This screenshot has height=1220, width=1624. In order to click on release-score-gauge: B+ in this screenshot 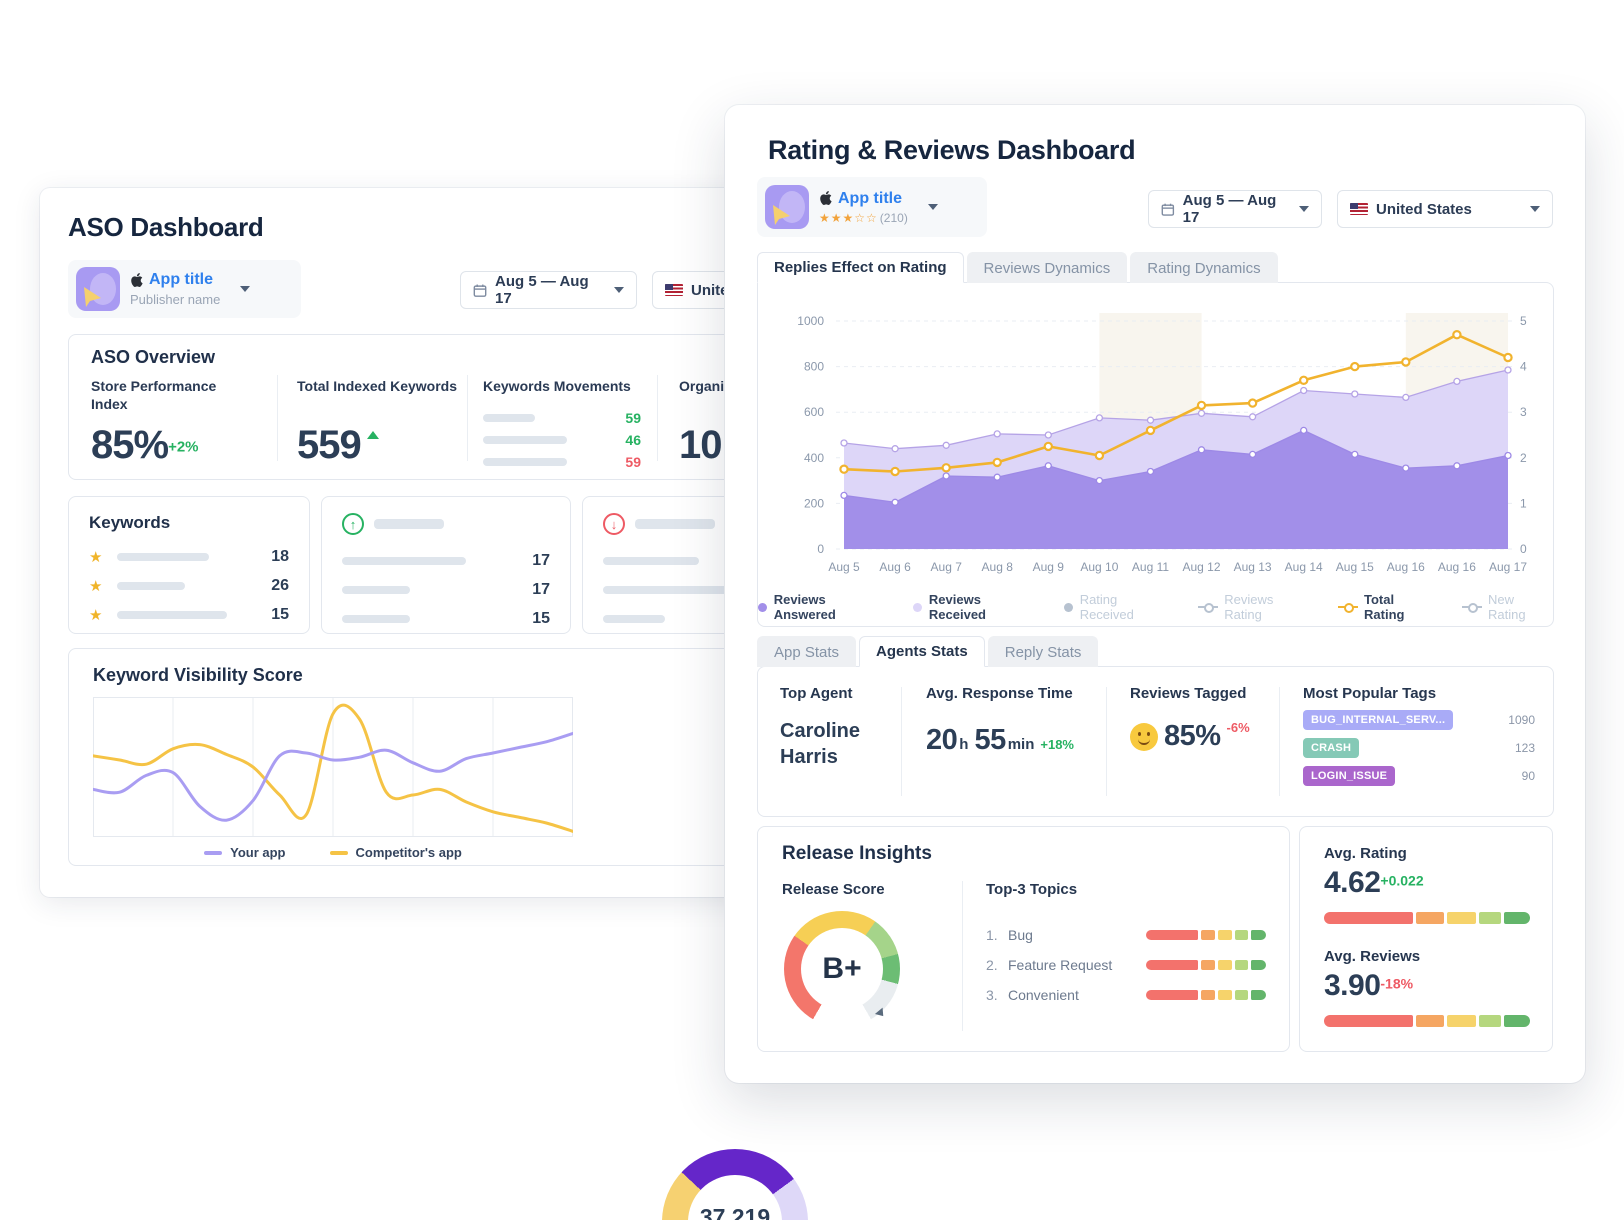, I will do `click(842, 969)`.